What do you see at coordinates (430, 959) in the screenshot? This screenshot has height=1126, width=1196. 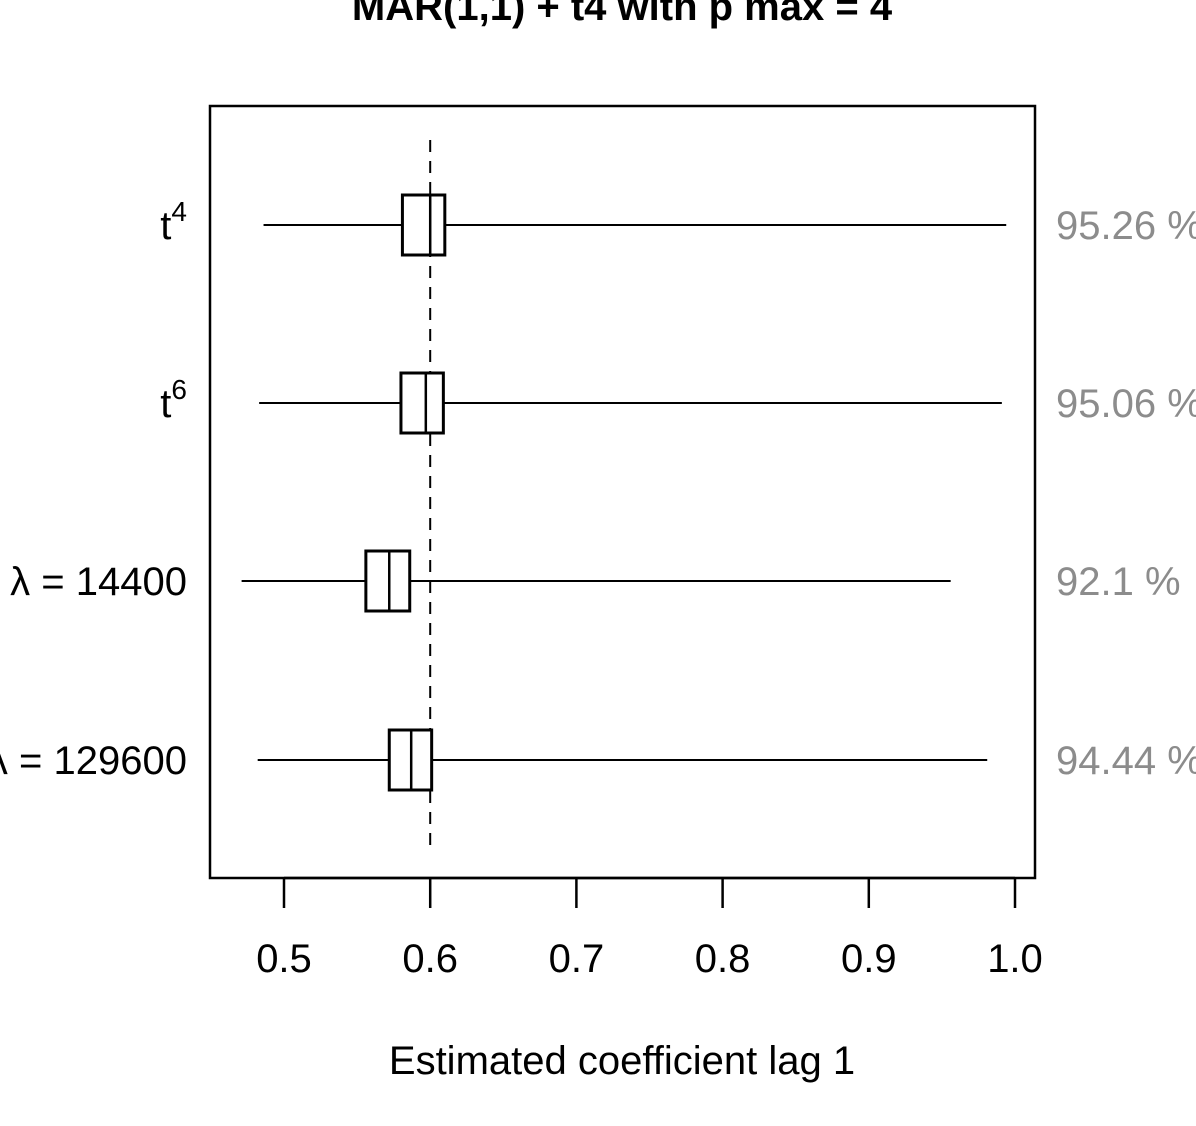 I see `x-tick-label: 0.6` at bounding box center [430, 959].